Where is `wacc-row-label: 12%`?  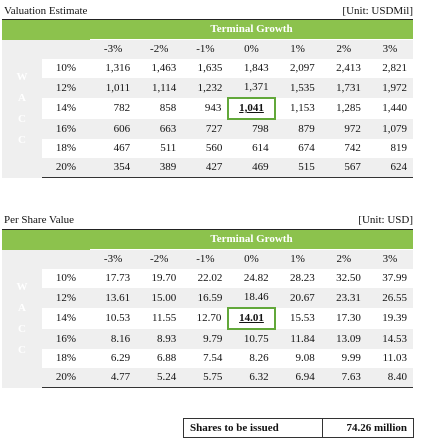
wacc-row-label: 12% is located at coordinates (66, 298).